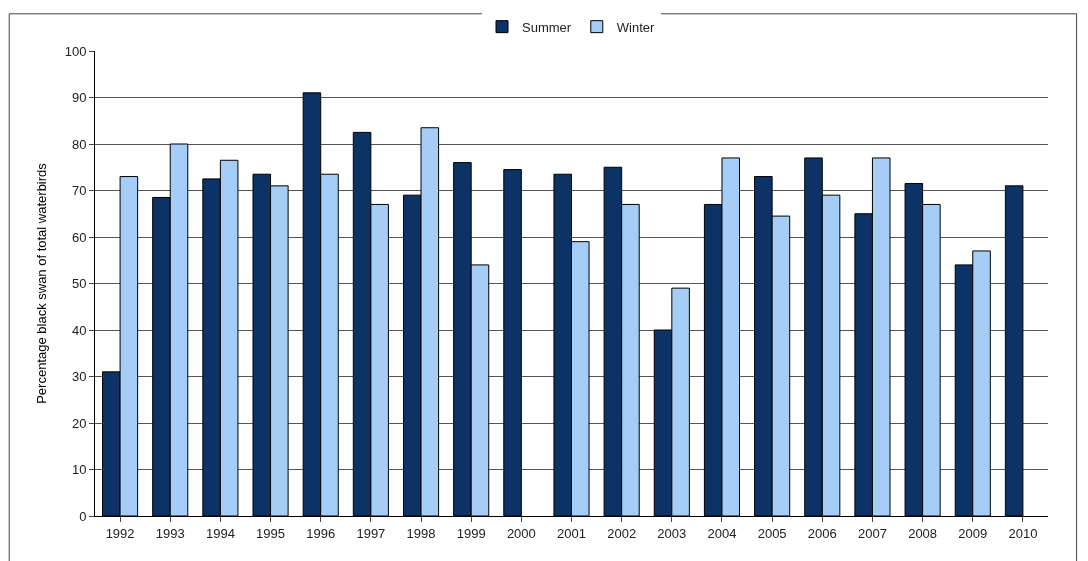  I want to click on y-axis-title: Percentage black swan of total waterbirds, so click(41, 283).